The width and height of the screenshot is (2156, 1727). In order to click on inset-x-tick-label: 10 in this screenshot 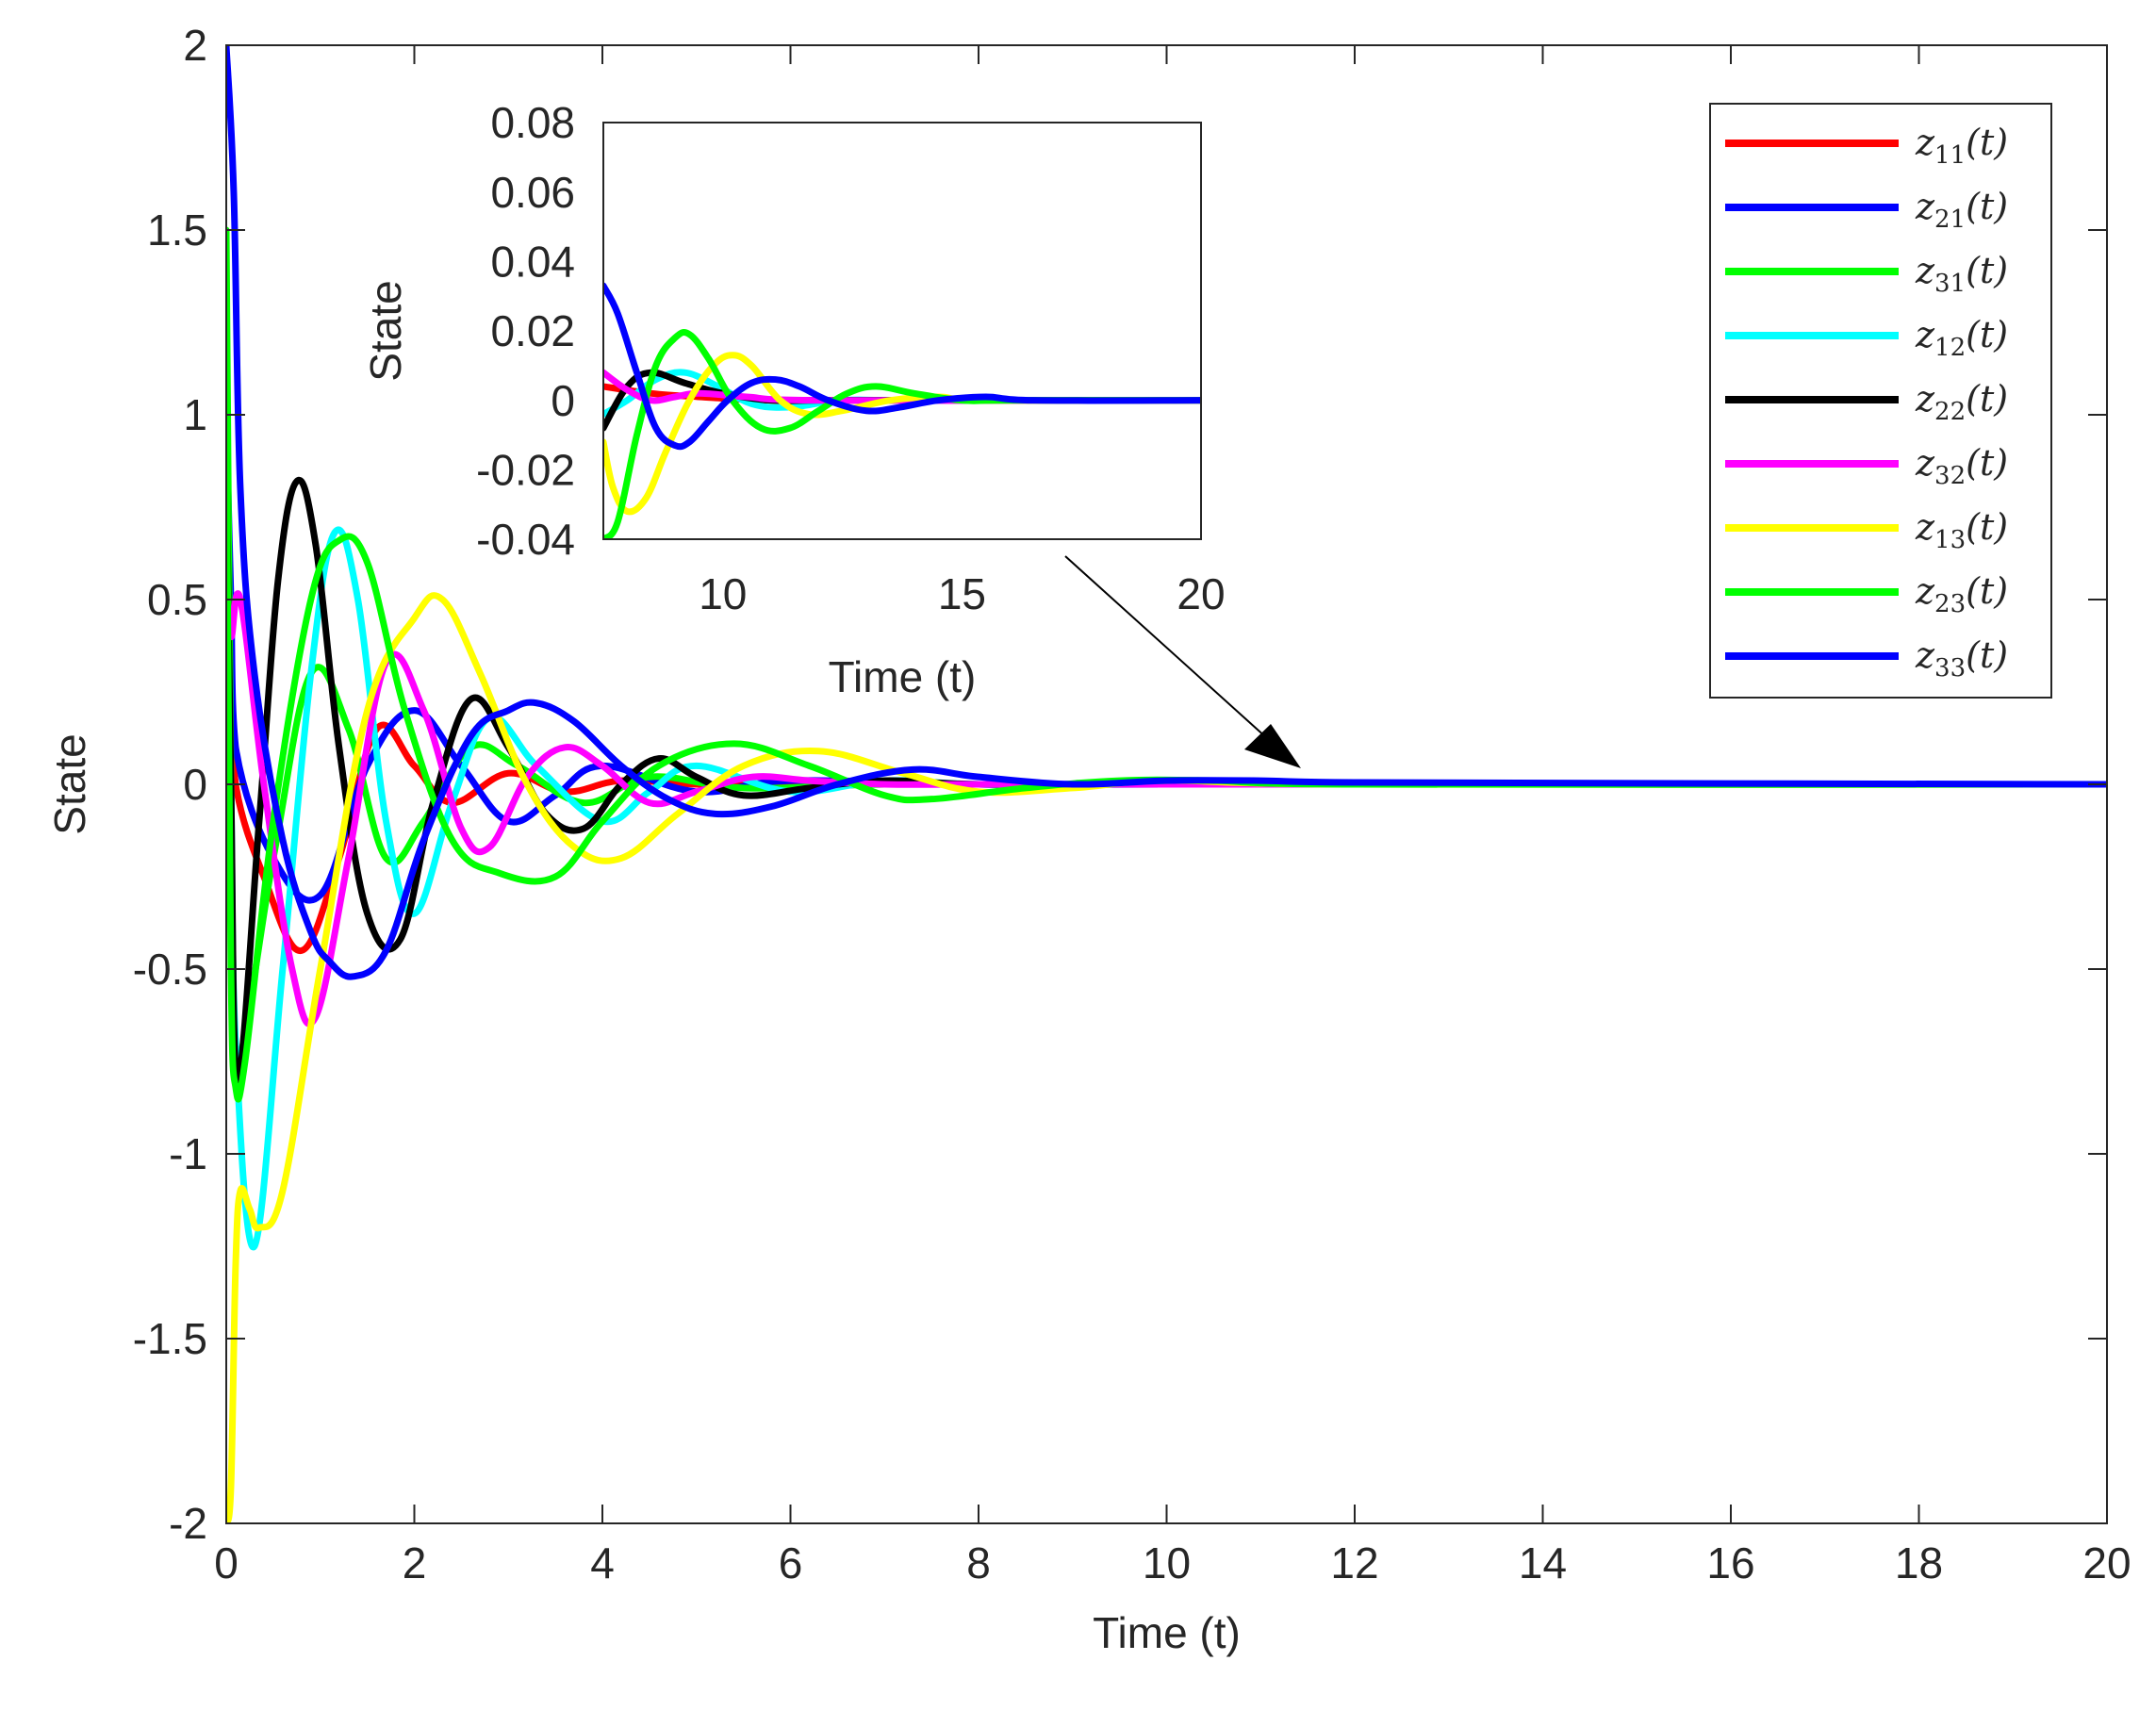, I will do `click(723, 593)`.